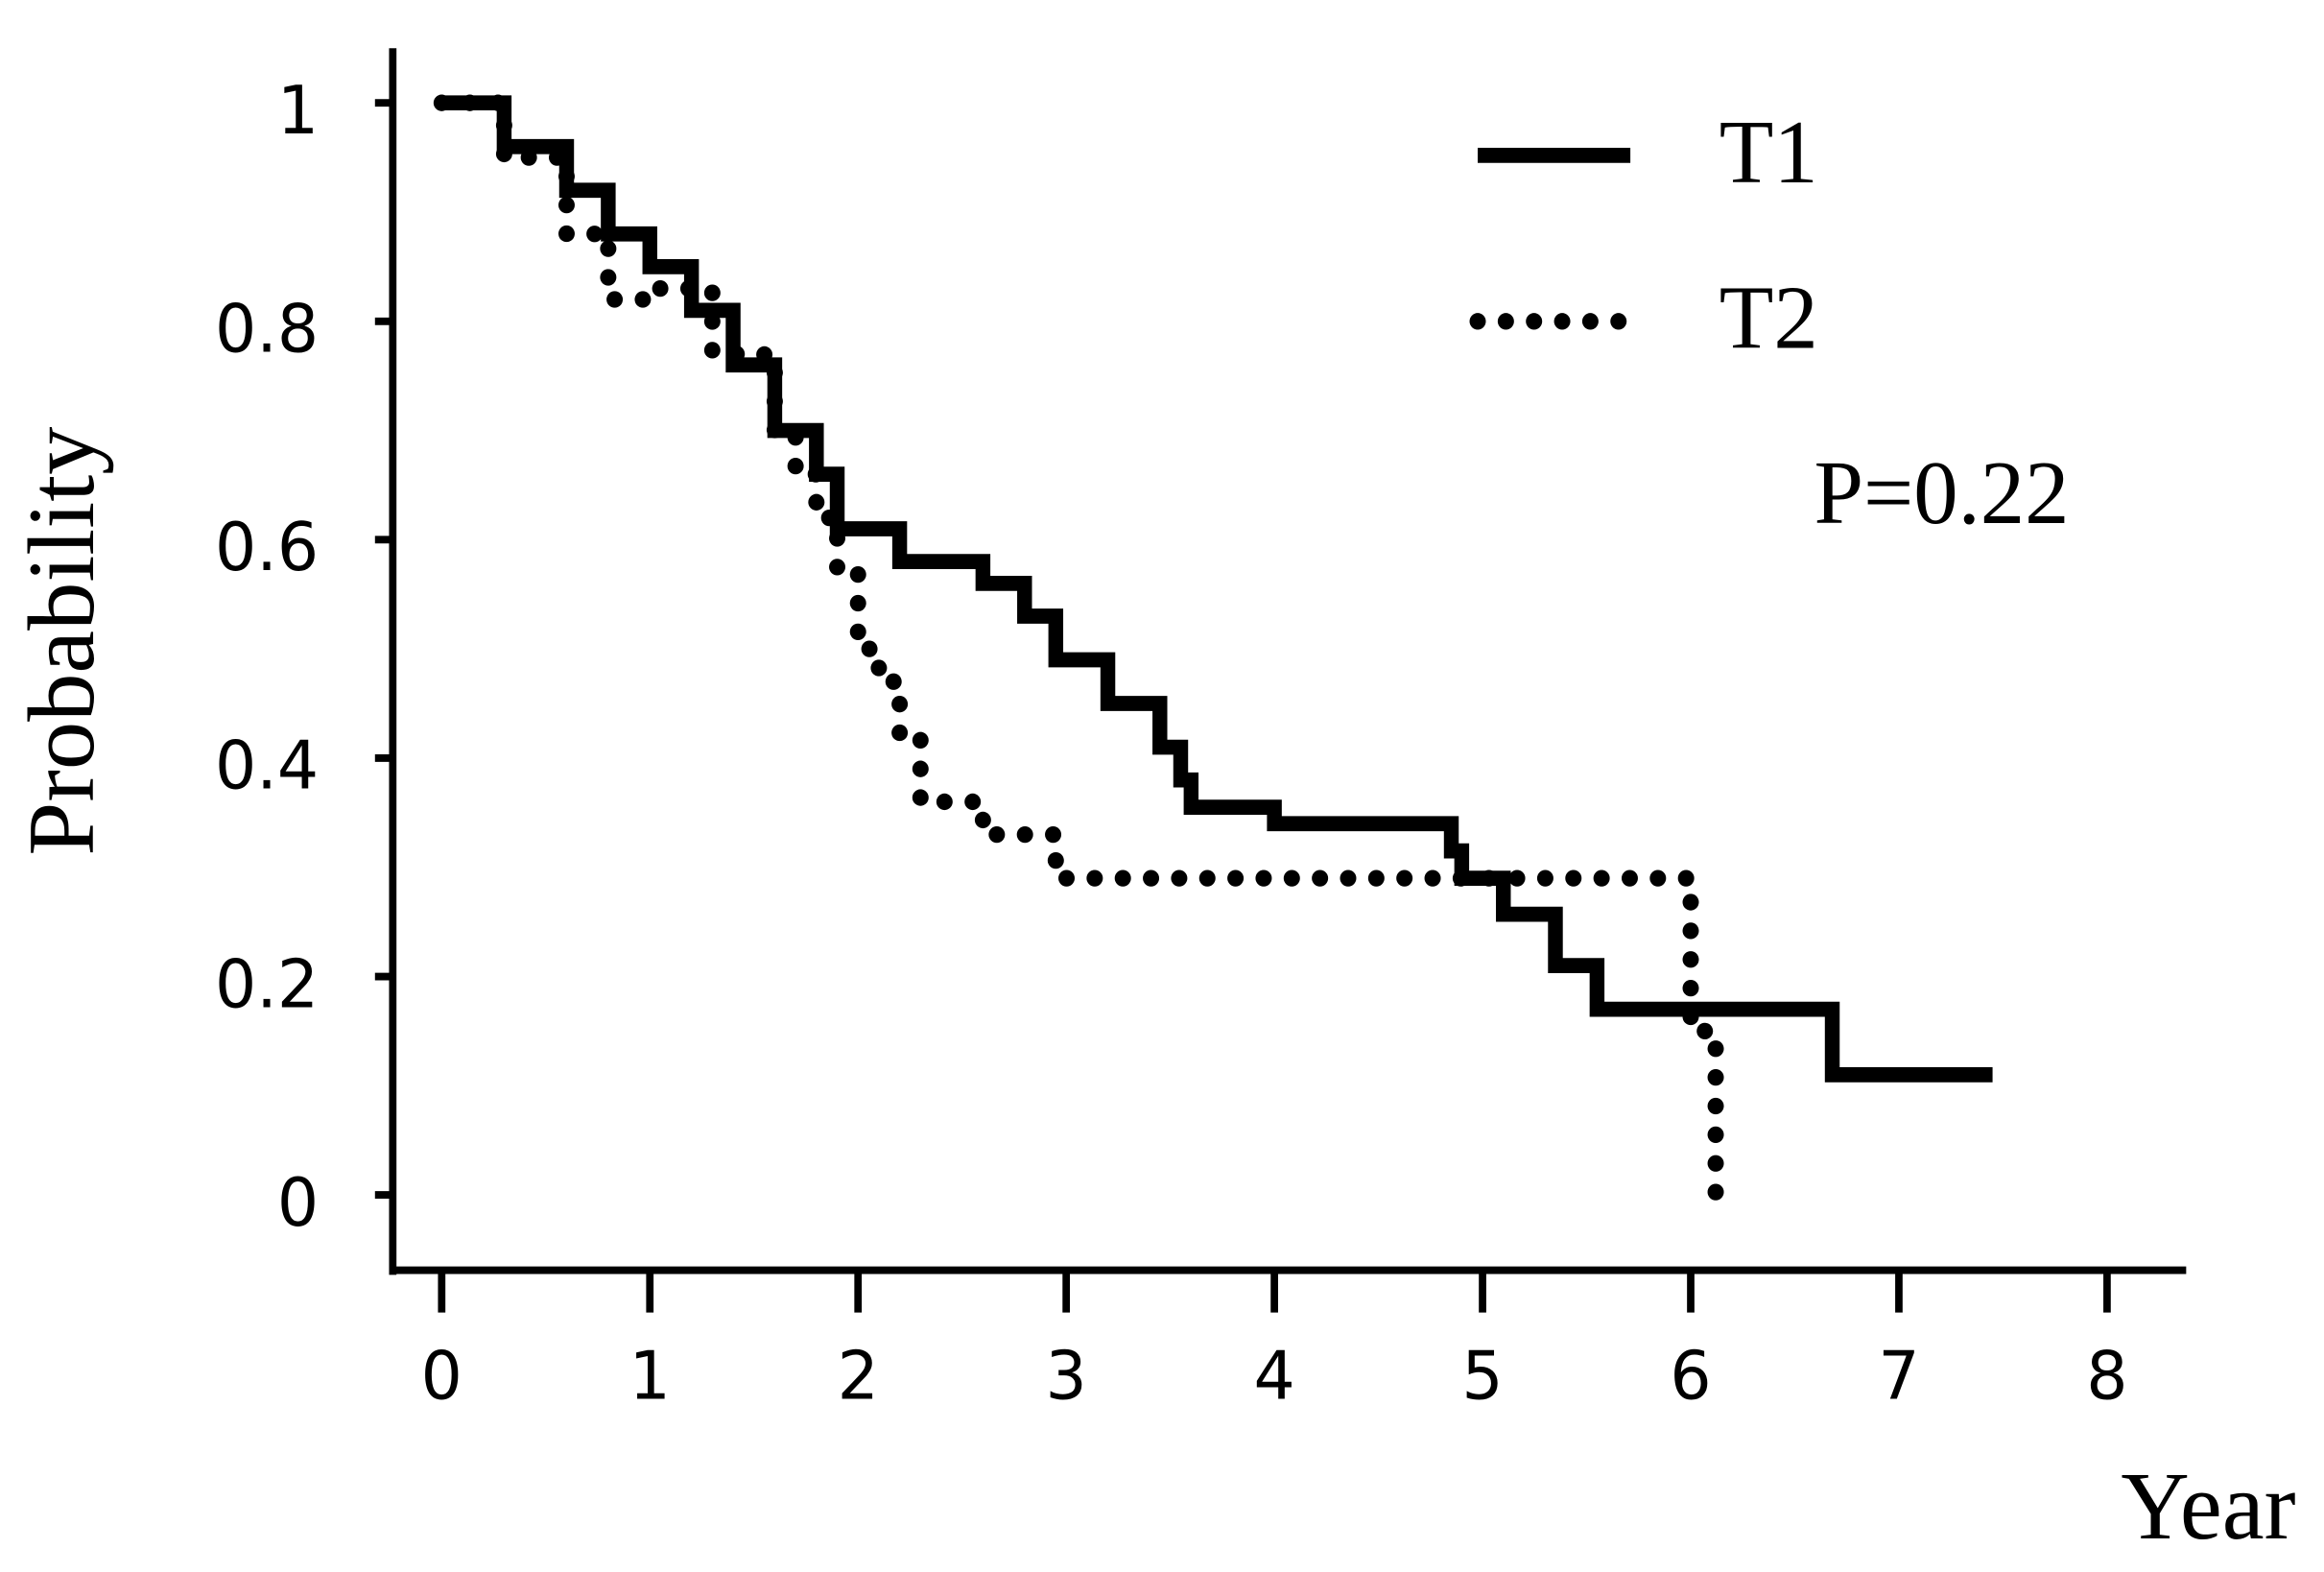 The width and height of the screenshot is (2324, 1572). I want to click on y-axis-label: Probability, so click(61, 640).